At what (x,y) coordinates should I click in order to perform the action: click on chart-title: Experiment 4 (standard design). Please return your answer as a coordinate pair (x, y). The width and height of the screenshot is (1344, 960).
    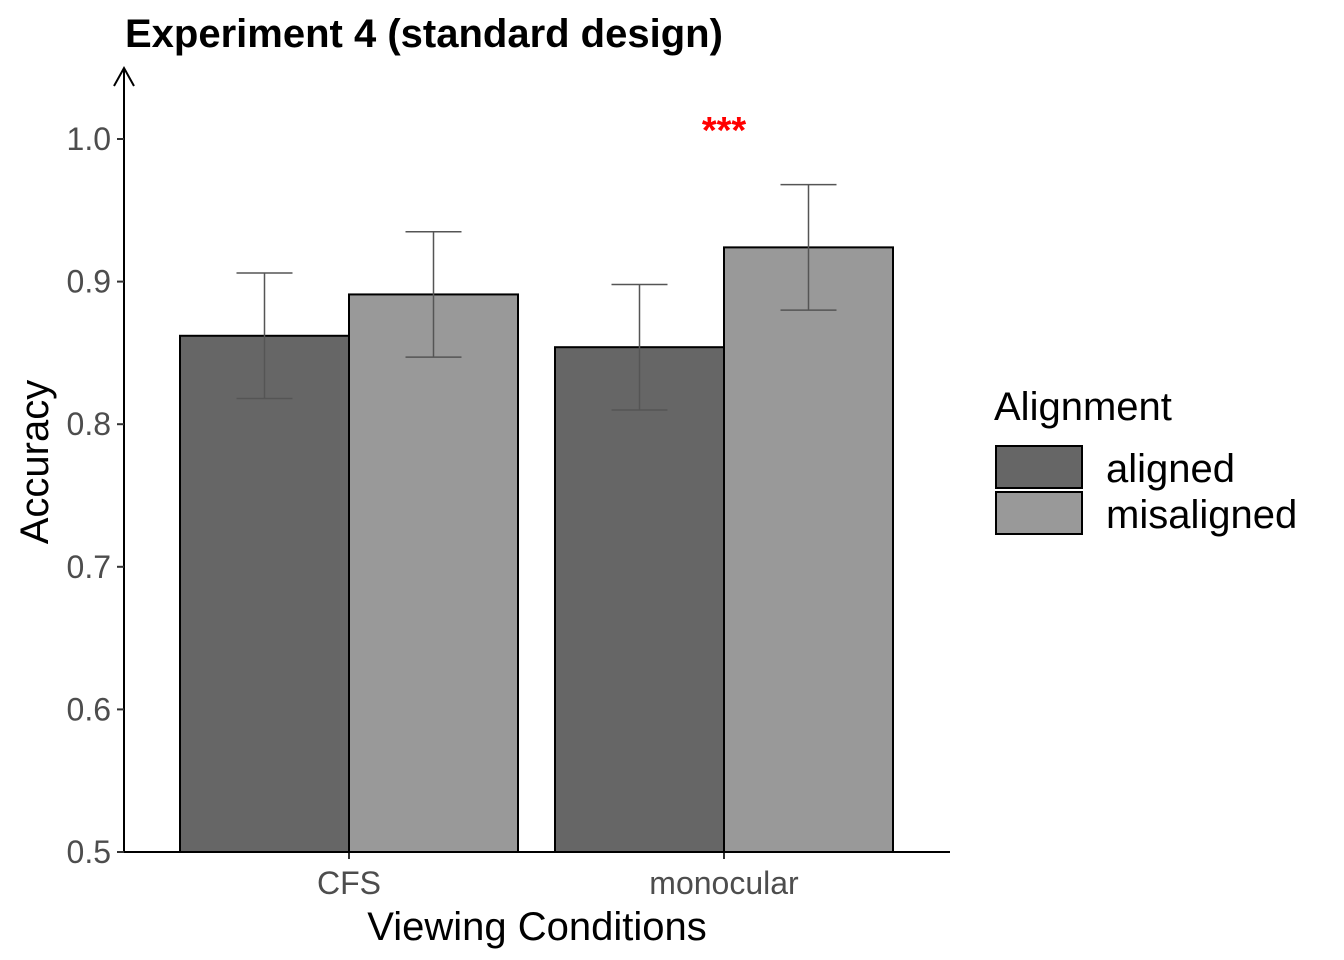
    Looking at the image, I should click on (424, 34).